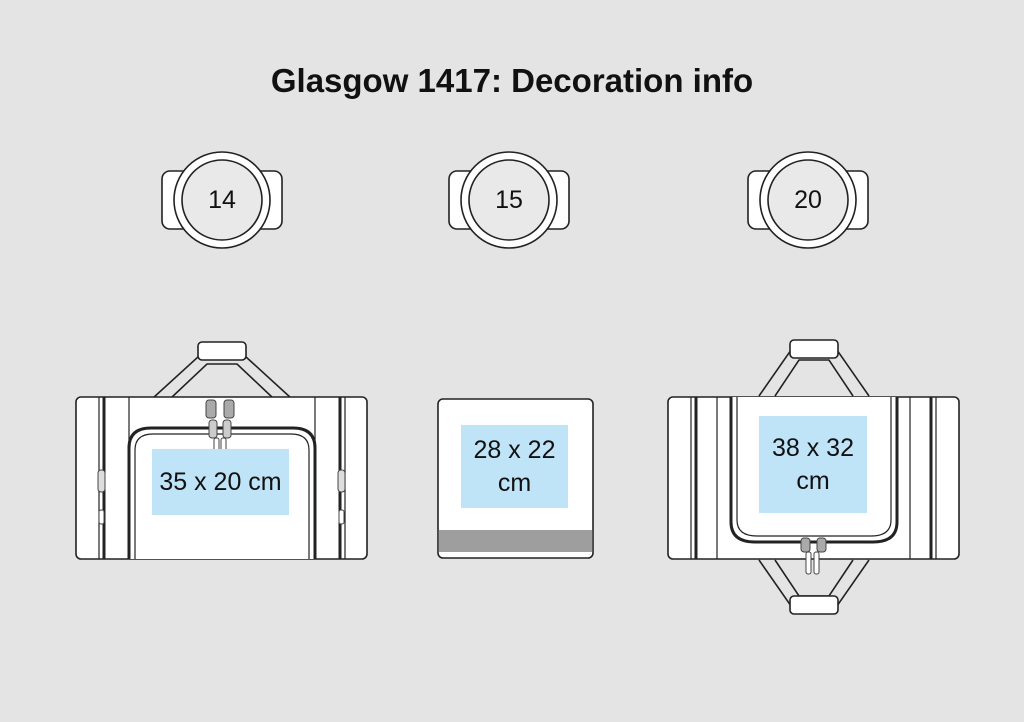 The width and height of the screenshot is (1024, 722). I want to click on print-area-size-label: 38 x 32 cm, so click(812, 464).